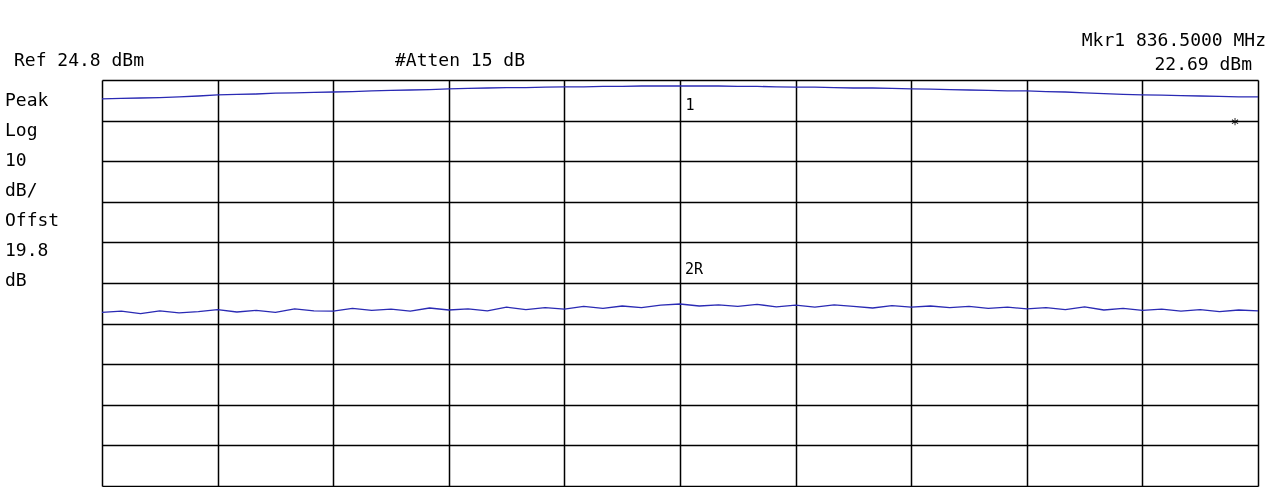 The width and height of the screenshot is (1270, 487). What do you see at coordinates (460, 59) in the screenshot?
I see `text: #Atten 15 dB` at bounding box center [460, 59].